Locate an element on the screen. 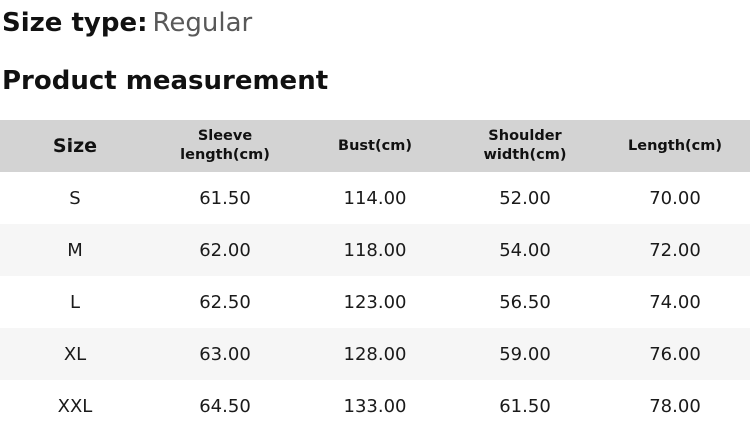 This screenshot has width=750, height=434. value-cell: 59.00 is located at coordinates (525, 354).